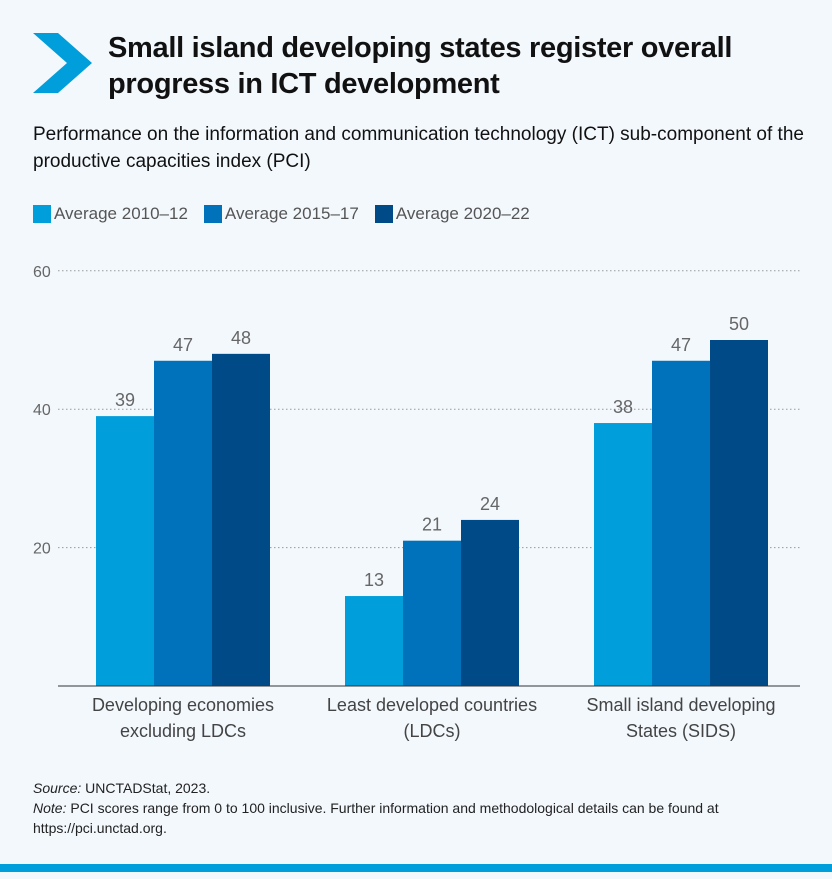 This screenshot has width=832, height=879. Describe the element at coordinates (50, 808) in the screenshot. I see `note-label: Note:` at that location.